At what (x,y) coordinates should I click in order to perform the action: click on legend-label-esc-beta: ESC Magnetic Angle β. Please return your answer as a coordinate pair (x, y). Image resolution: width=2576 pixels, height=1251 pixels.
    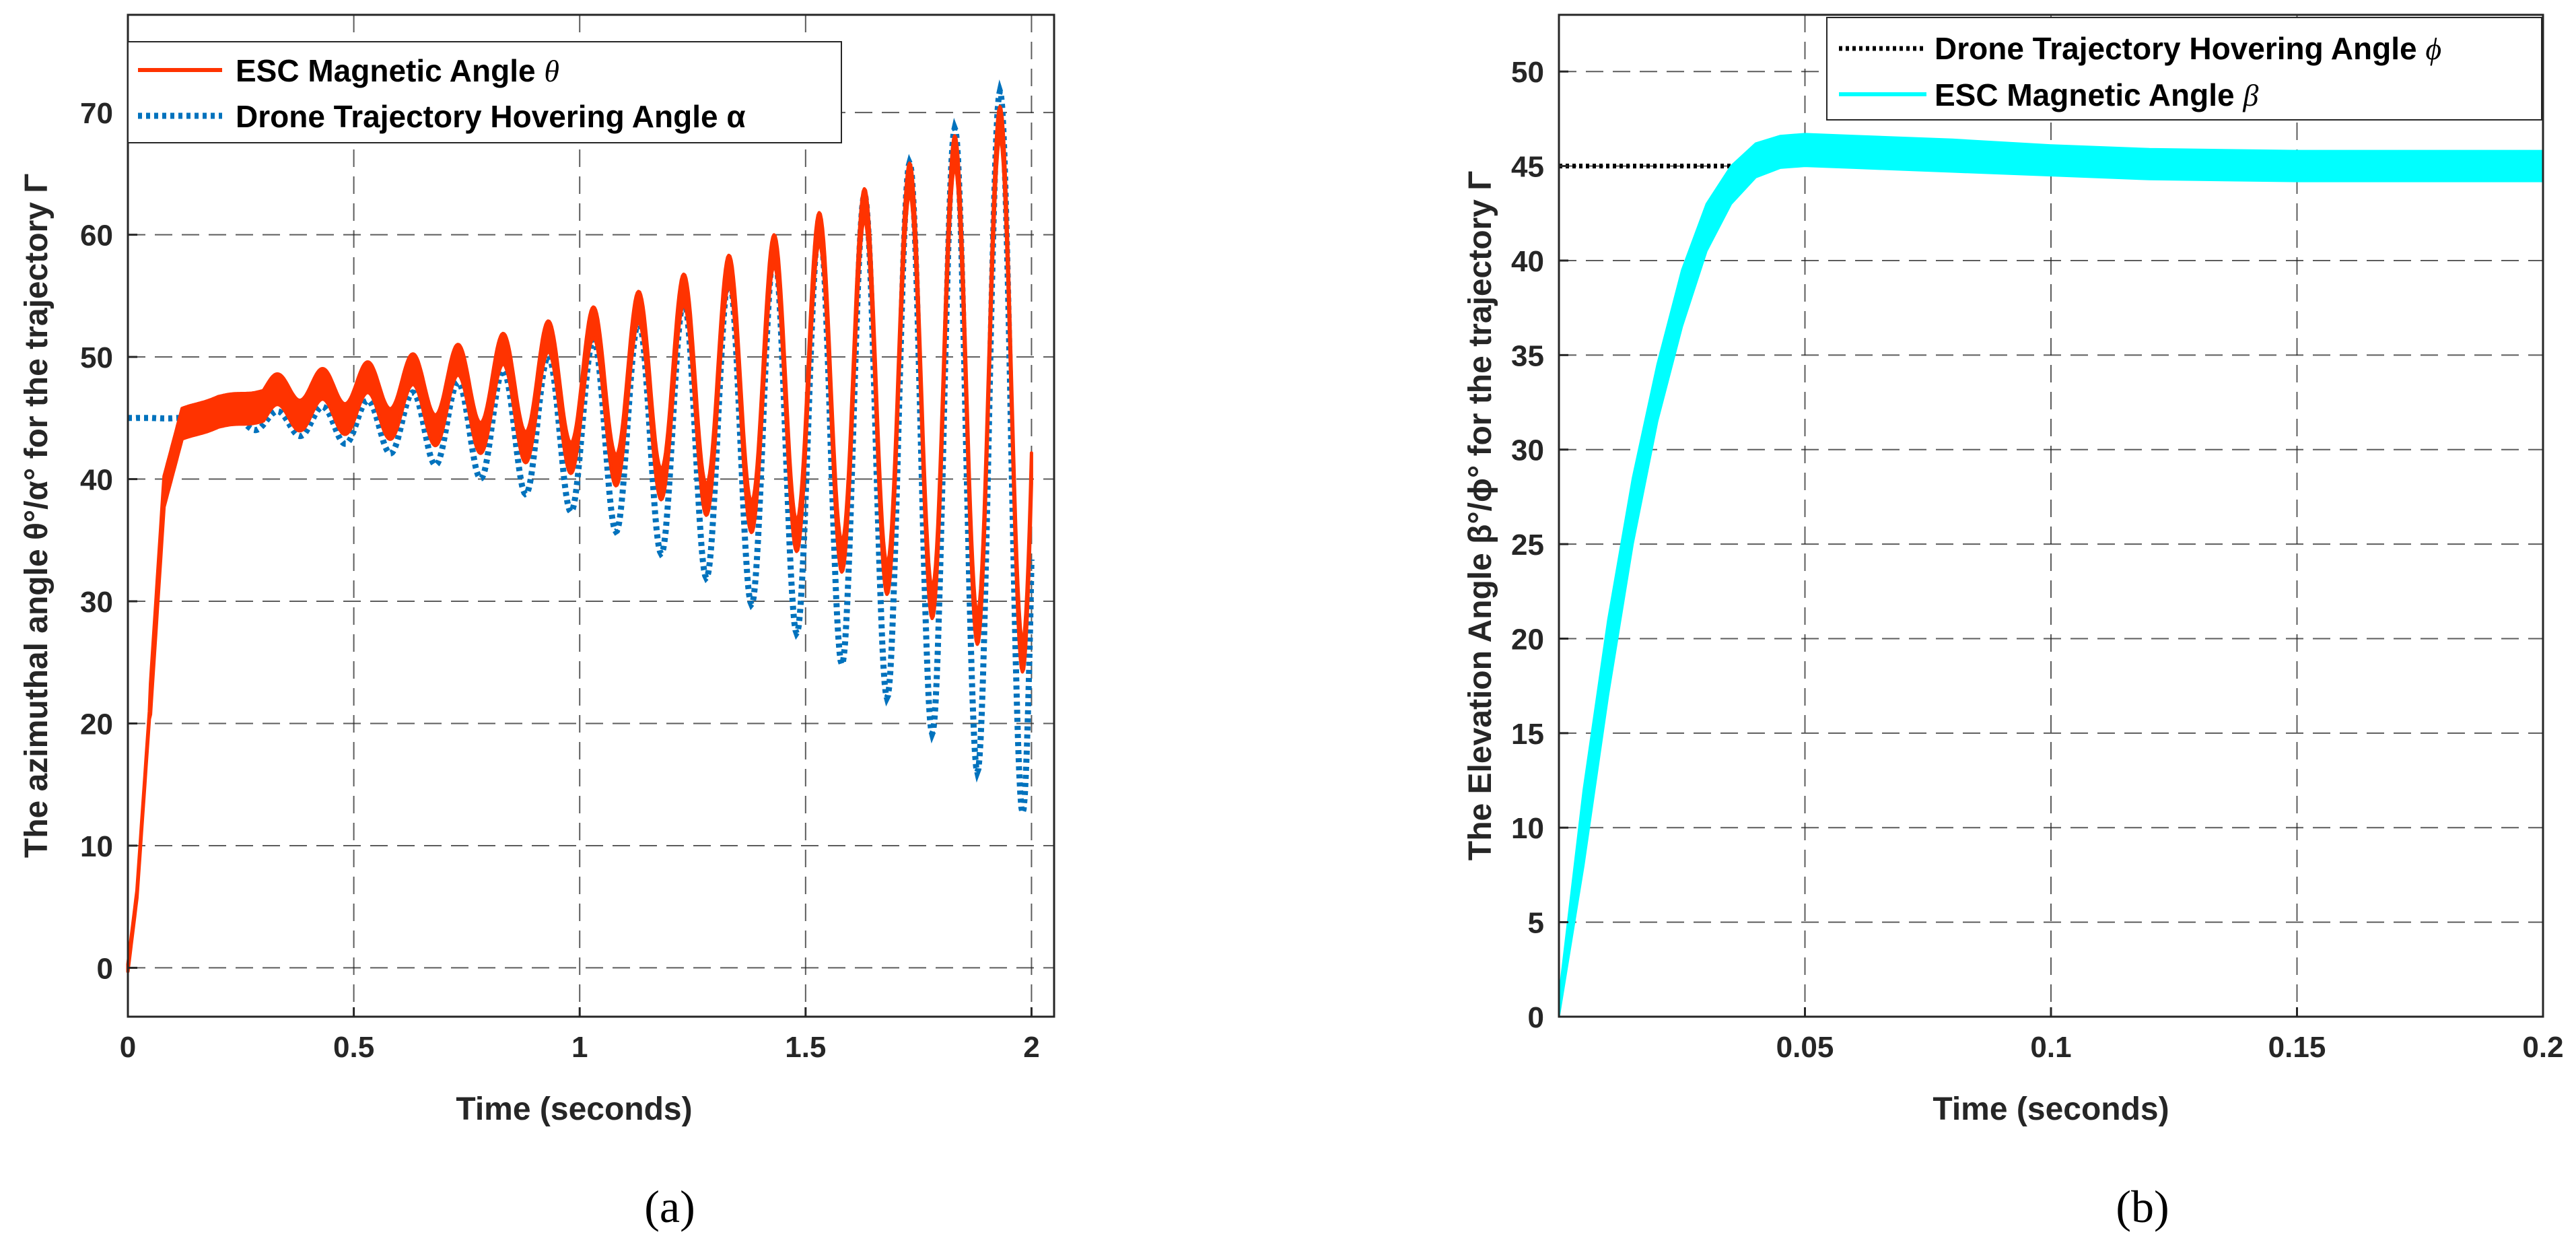
    Looking at the image, I should click on (2096, 94).